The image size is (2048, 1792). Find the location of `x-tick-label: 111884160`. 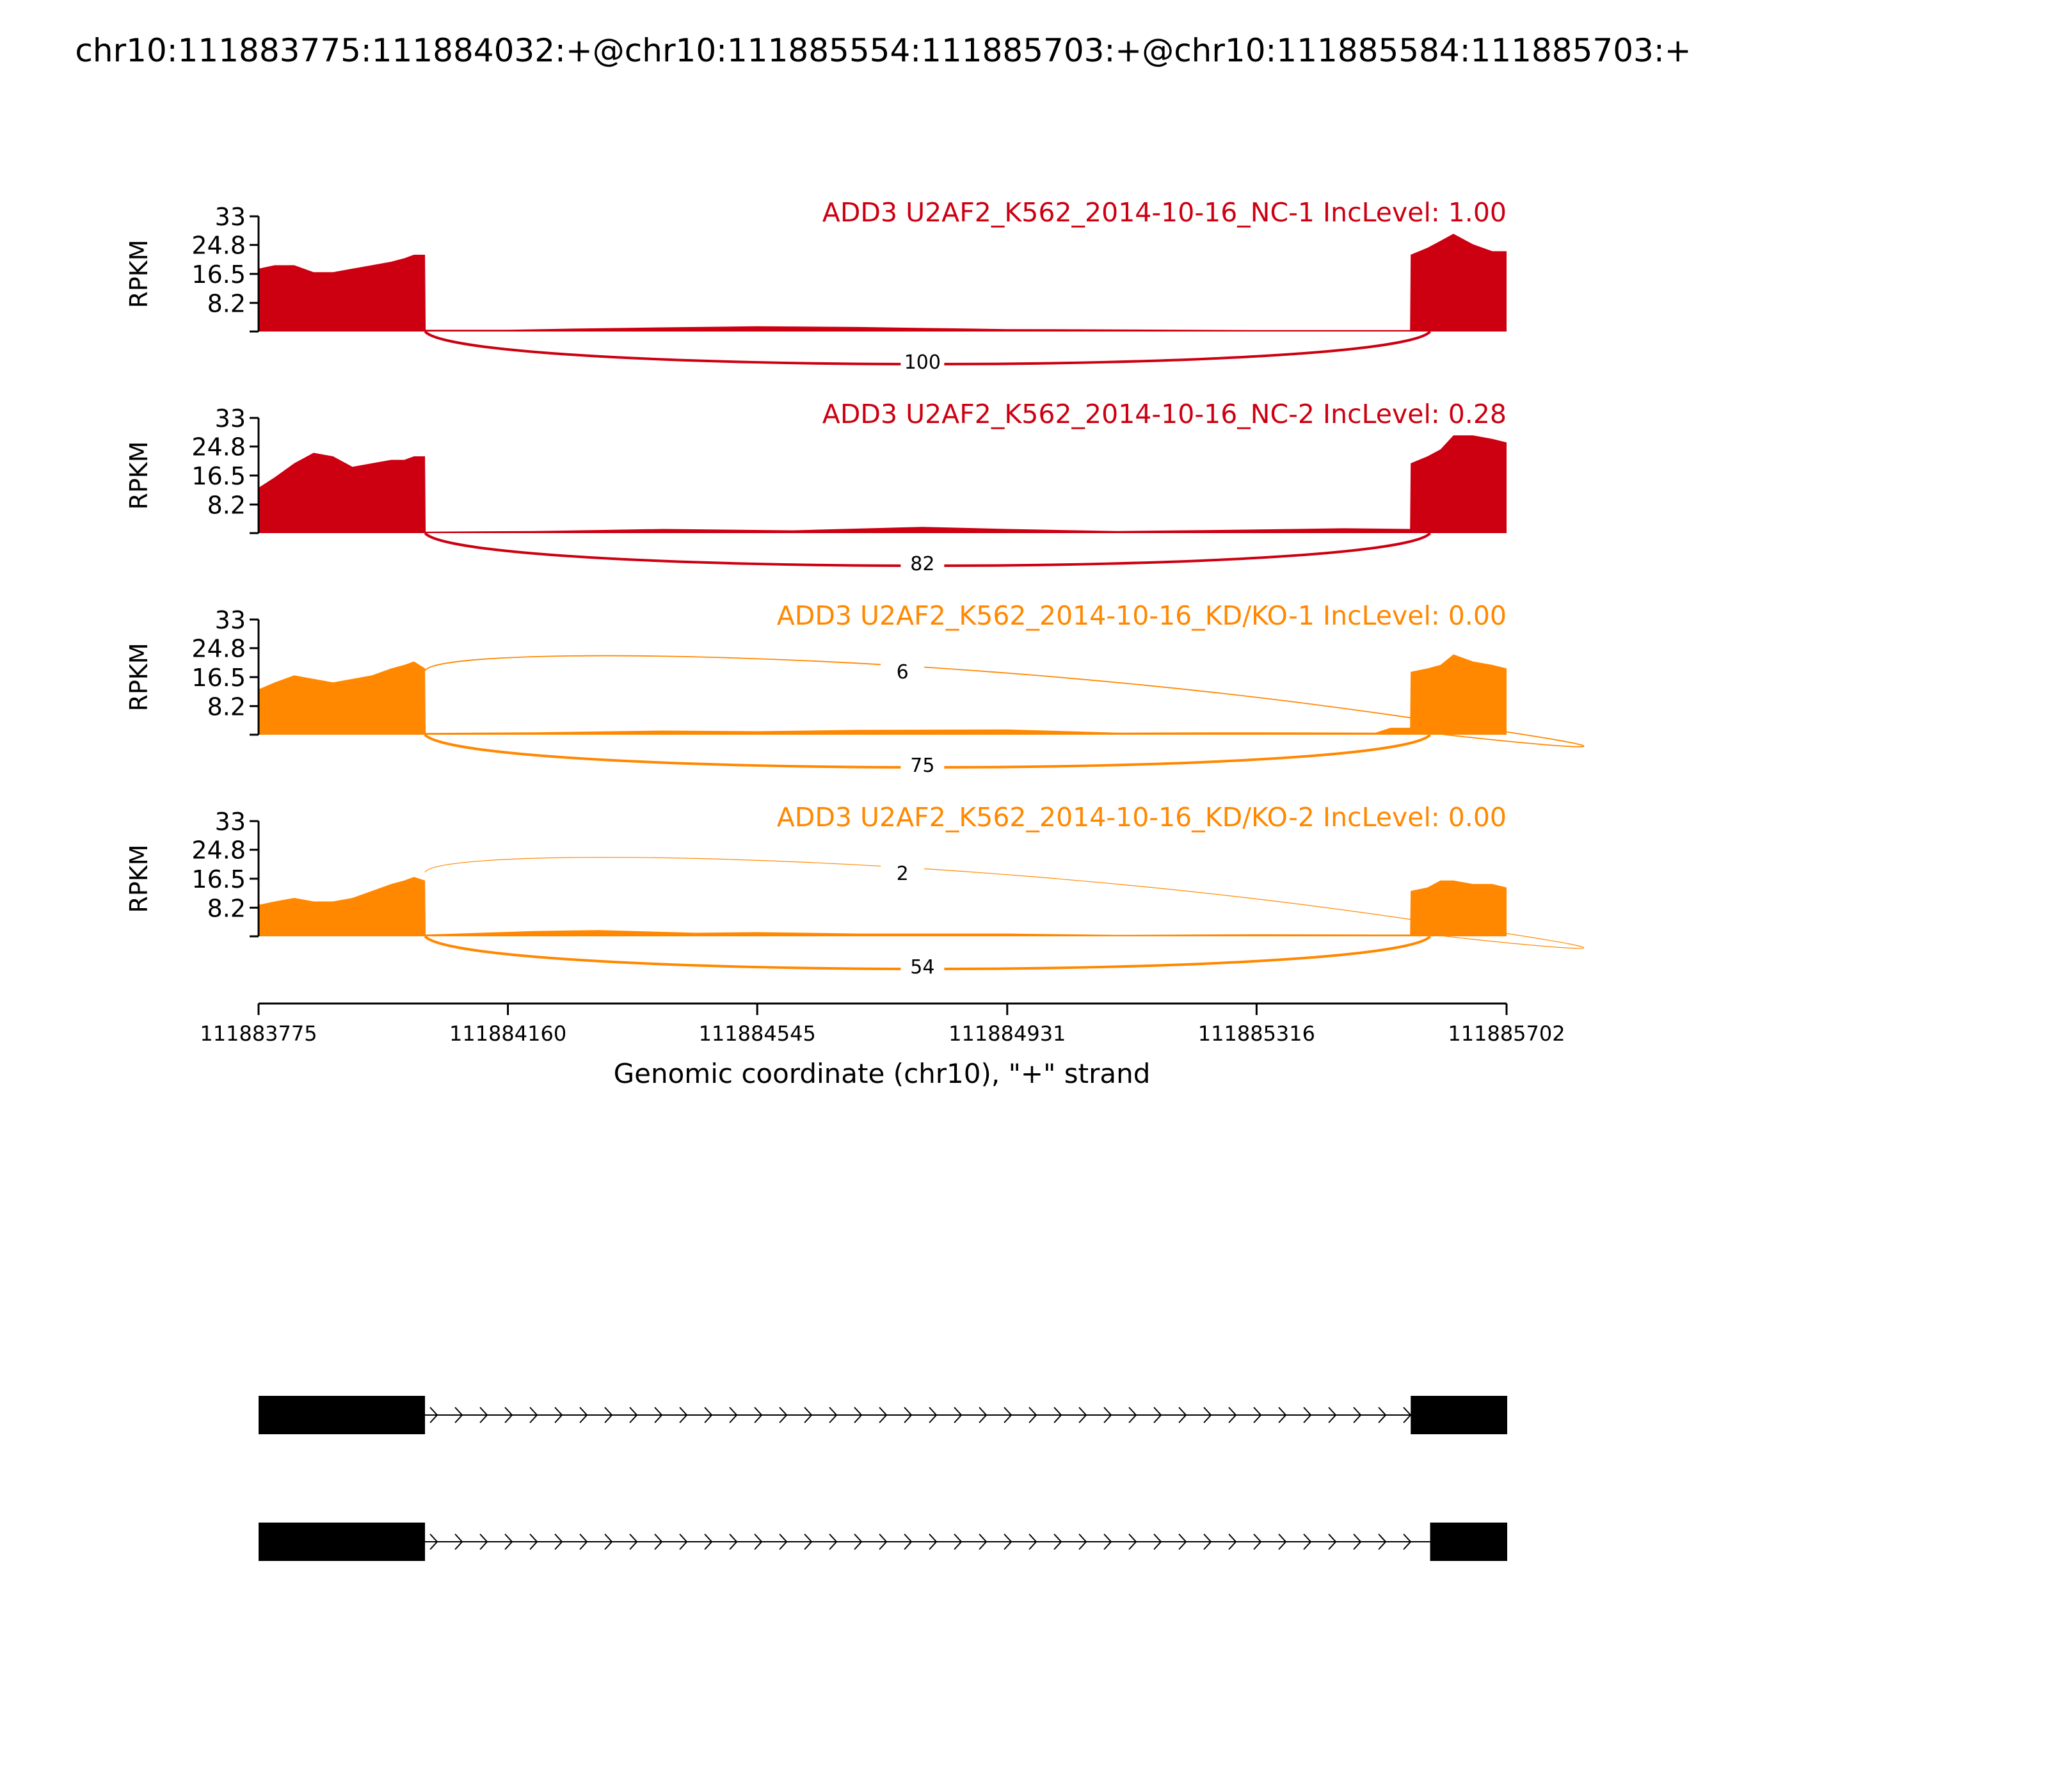

x-tick-label: 111884160 is located at coordinates (507, 1033).